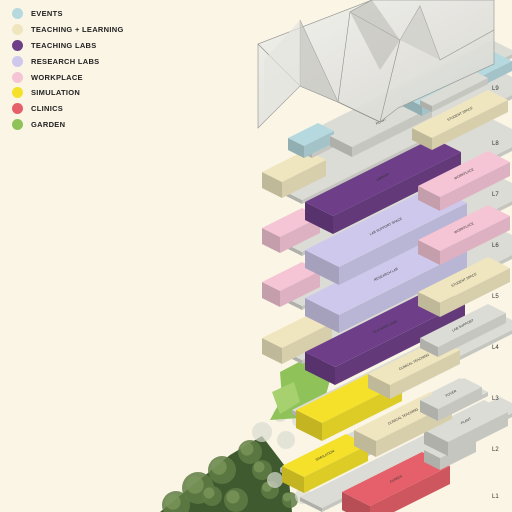 Image resolution: width=512 pixels, height=512 pixels. What do you see at coordinates (56, 93) in the screenshot?
I see `legend-label: SIMULATION` at bounding box center [56, 93].